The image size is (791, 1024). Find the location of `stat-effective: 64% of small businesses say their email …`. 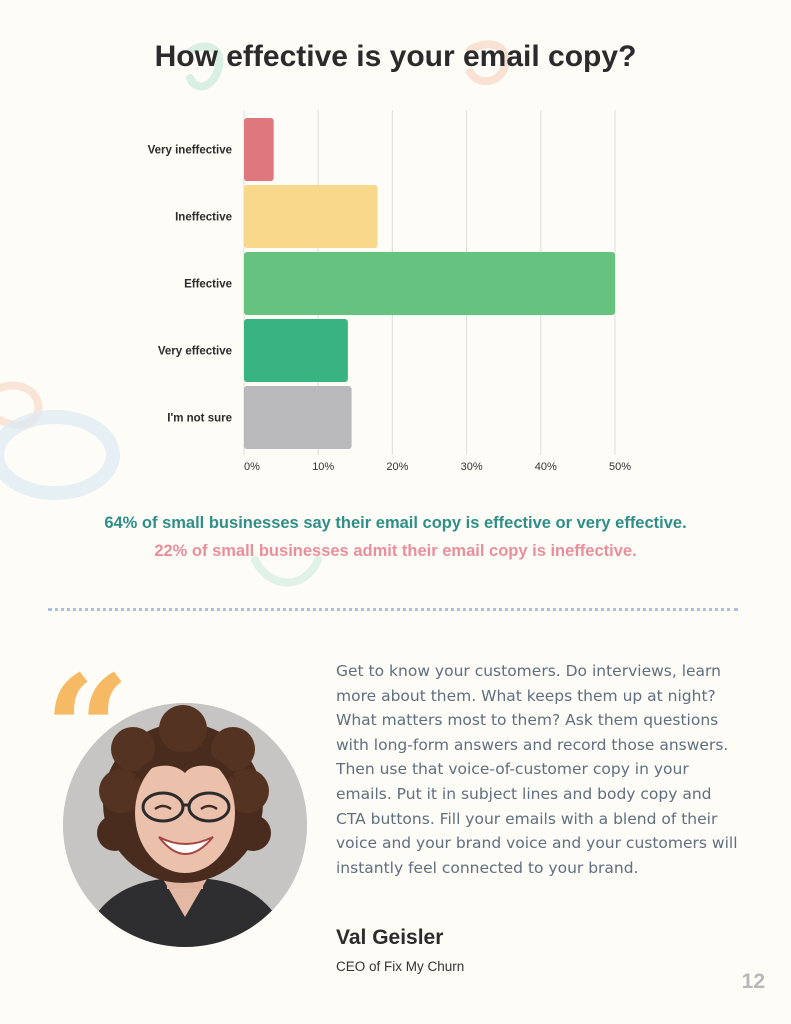

stat-effective: 64% of small businesses say their email … is located at coordinates (395, 523).